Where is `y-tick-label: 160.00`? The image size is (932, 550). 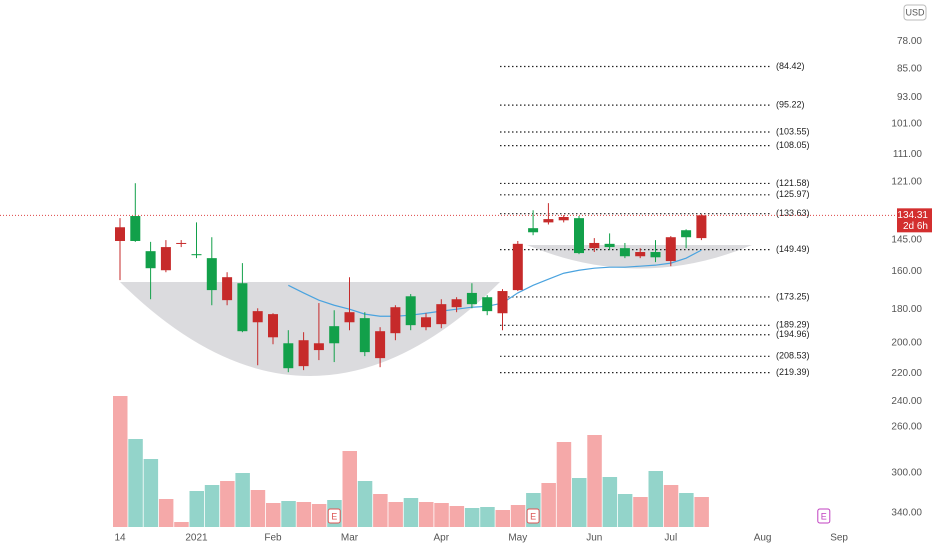
y-tick-label: 160.00 is located at coordinates (906, 271).